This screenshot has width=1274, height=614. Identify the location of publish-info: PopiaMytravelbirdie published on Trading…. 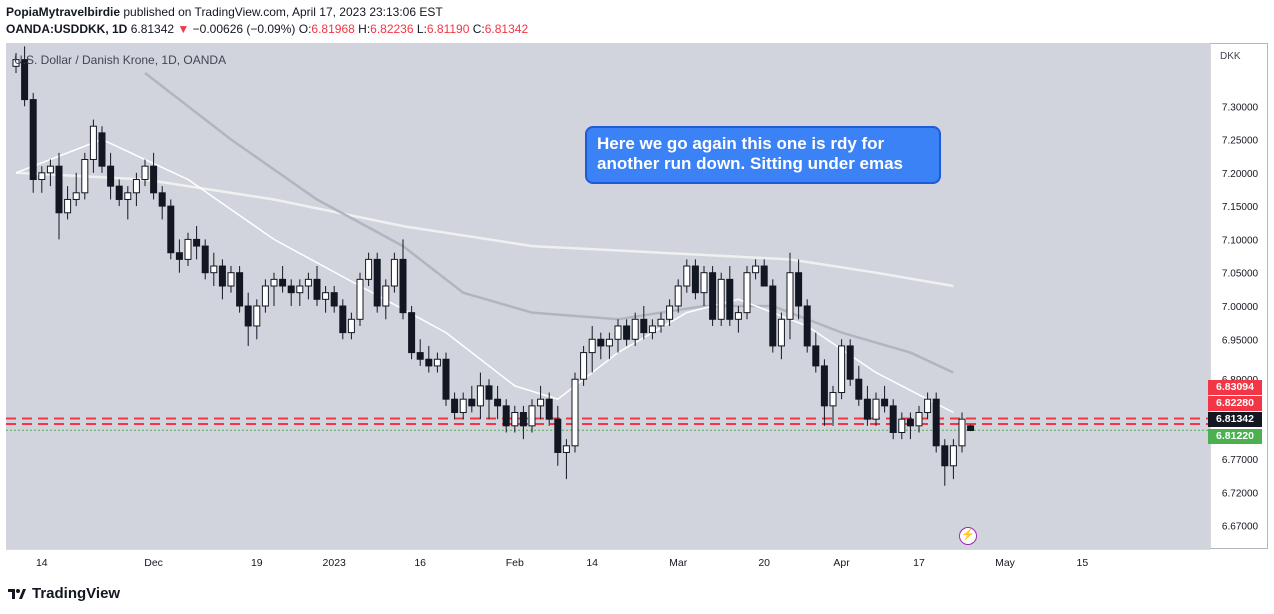
(224, 12).